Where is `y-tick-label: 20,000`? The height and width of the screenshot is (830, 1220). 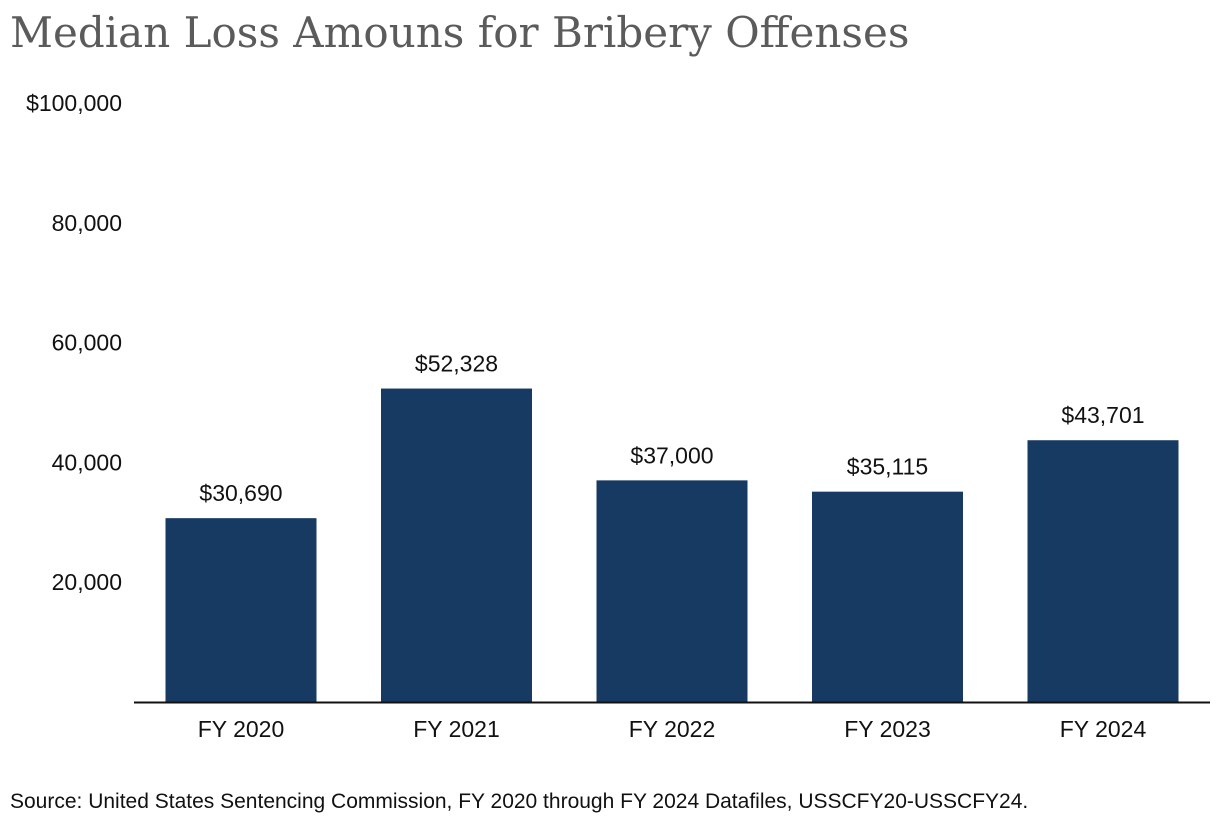
y-tick-label: 20,000 is located at coordinates (87, 582).